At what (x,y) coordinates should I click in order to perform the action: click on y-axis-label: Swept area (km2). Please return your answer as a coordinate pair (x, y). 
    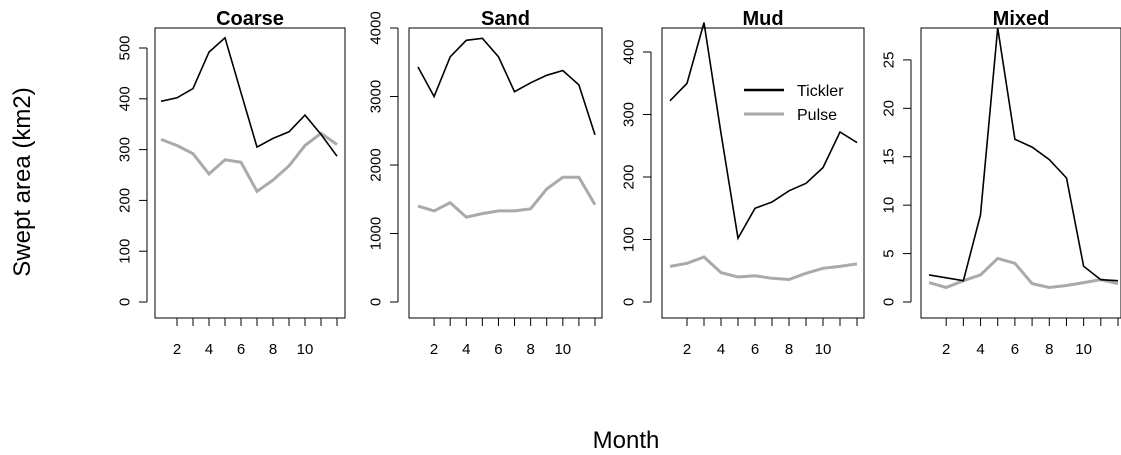
    Looking at the image, I should click on (22, 181).